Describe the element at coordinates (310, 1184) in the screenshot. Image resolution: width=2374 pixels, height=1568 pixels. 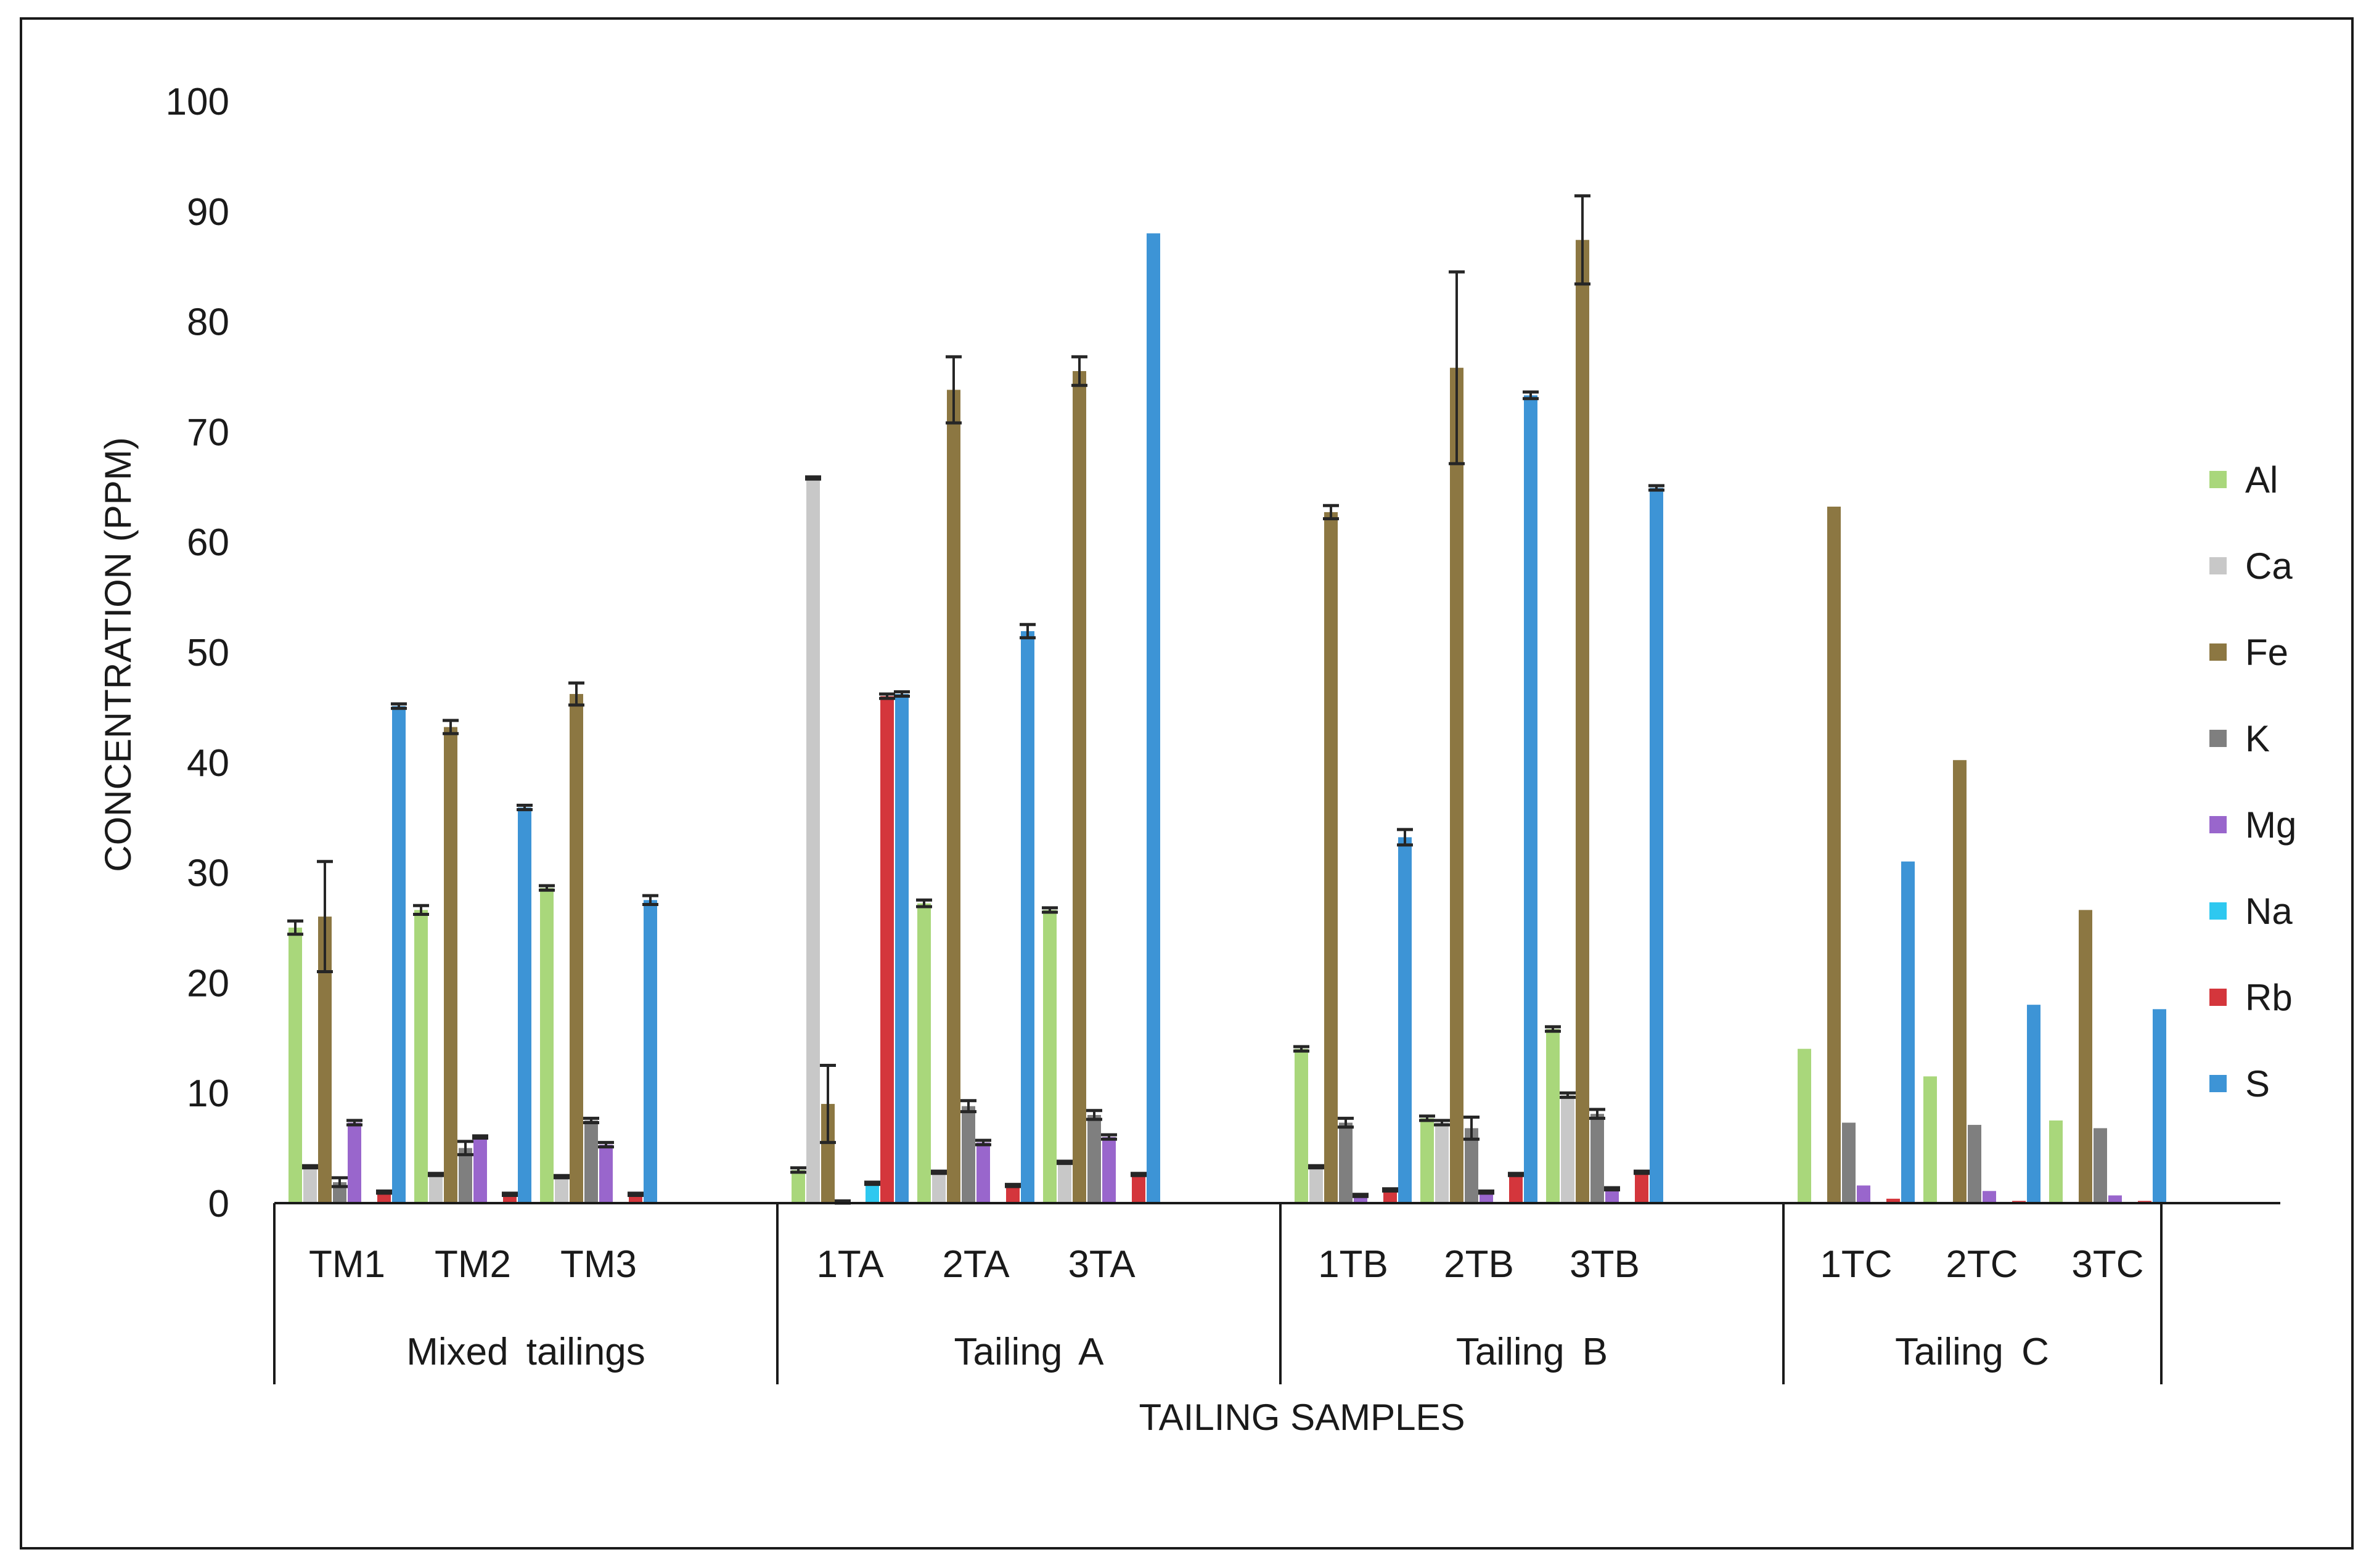
I see `bar-ca-tm1` at that location.